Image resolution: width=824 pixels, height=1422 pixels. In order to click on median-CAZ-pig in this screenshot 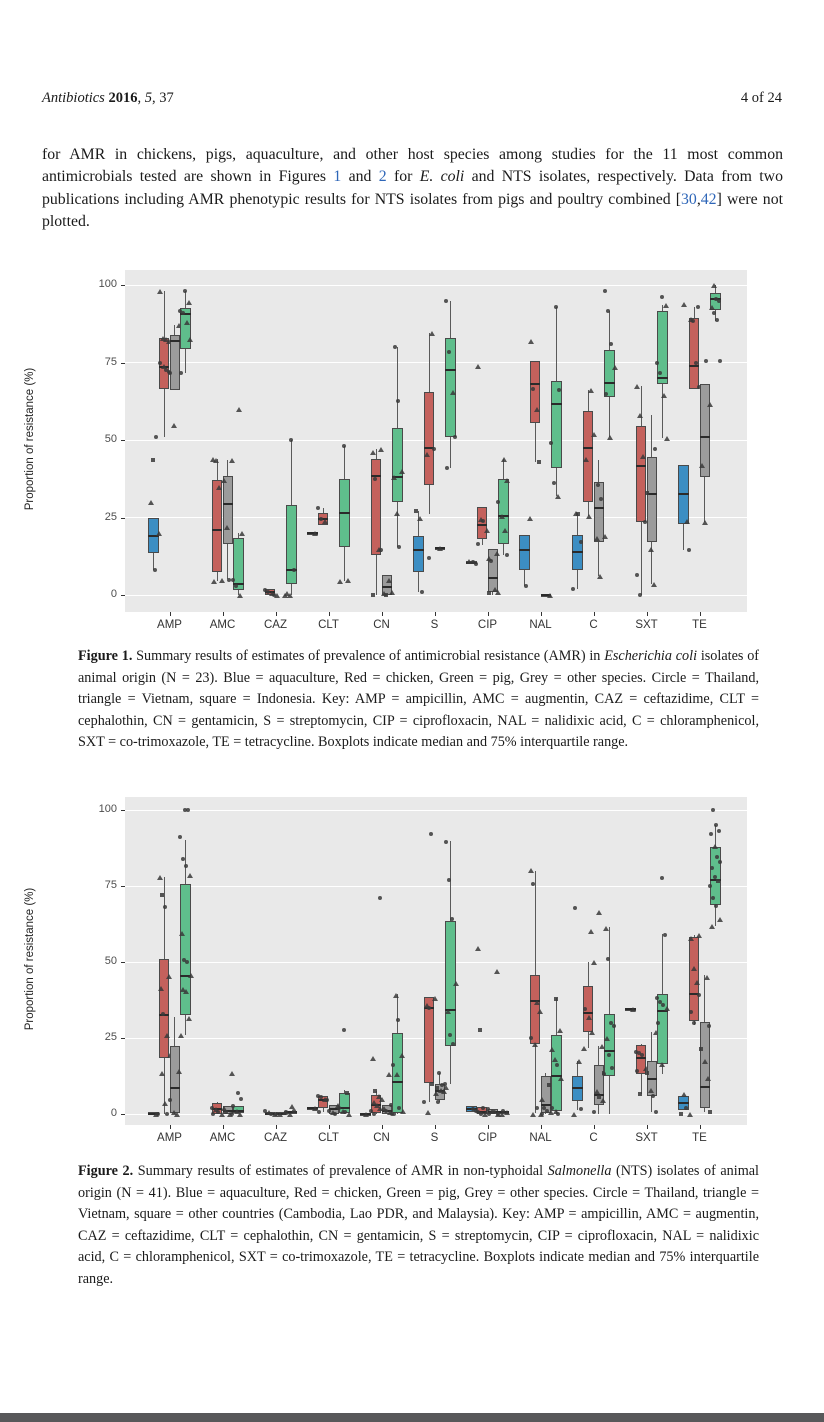, I will do `click(291, 570)`.